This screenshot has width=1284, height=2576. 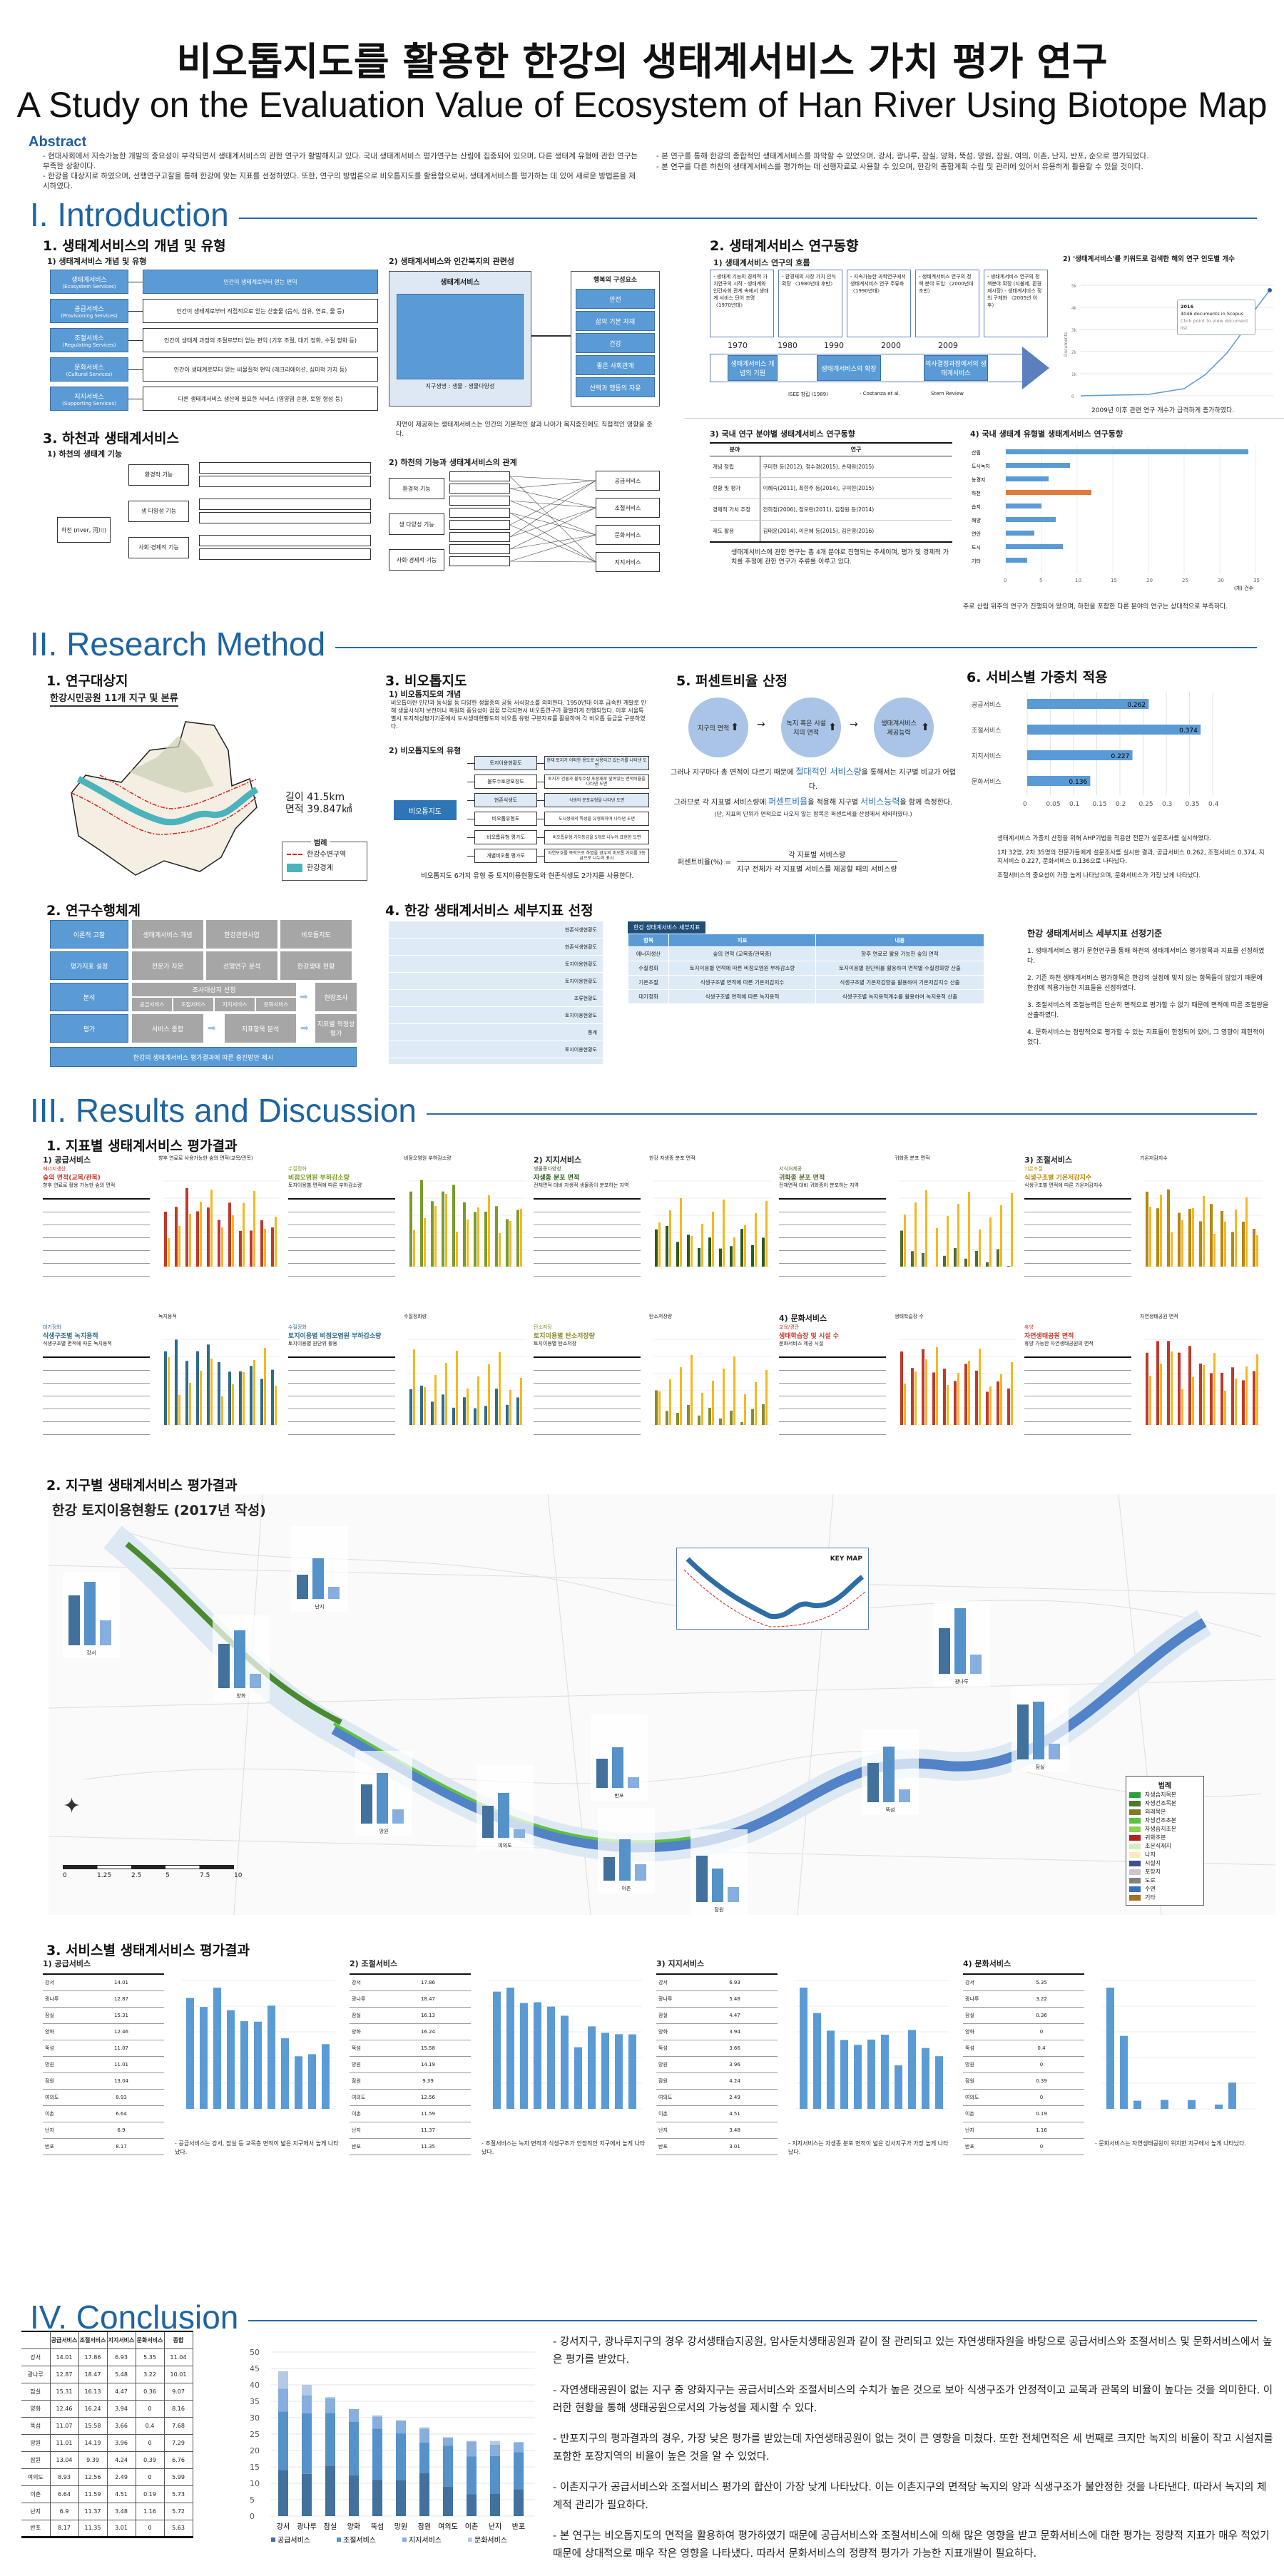 I want to click on results-s2-title: 2. 지구별 생태계서비스 평가결과, so click(x=142, y=1486).